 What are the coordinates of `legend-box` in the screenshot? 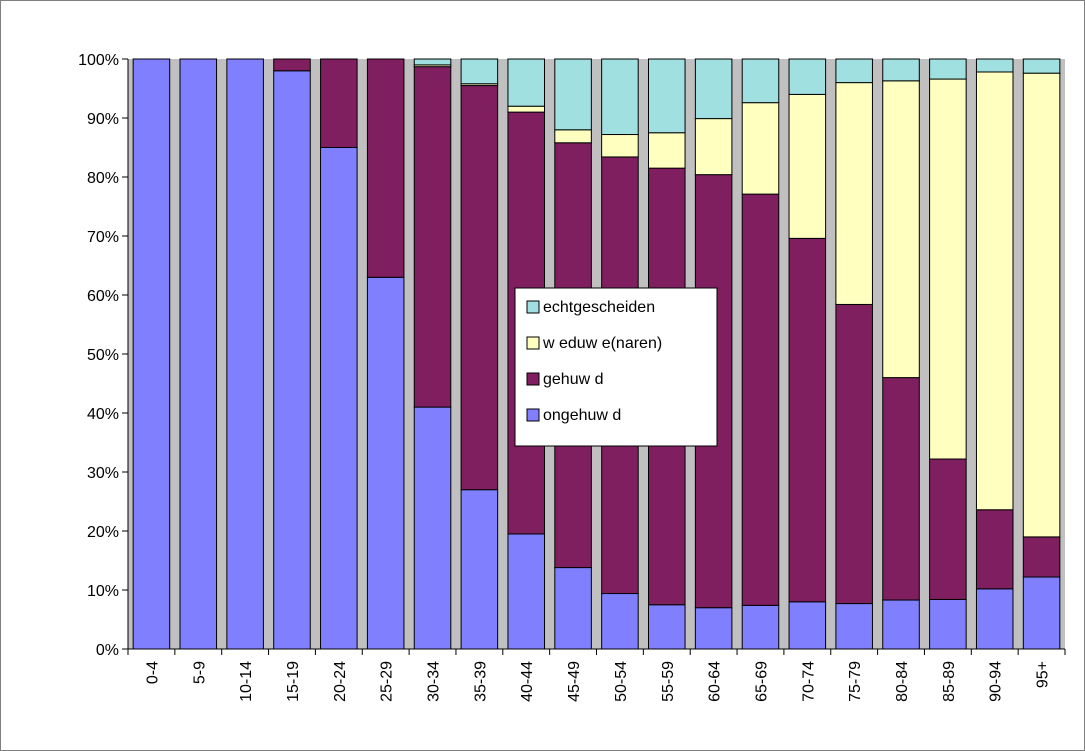 It's located at (616, 367).